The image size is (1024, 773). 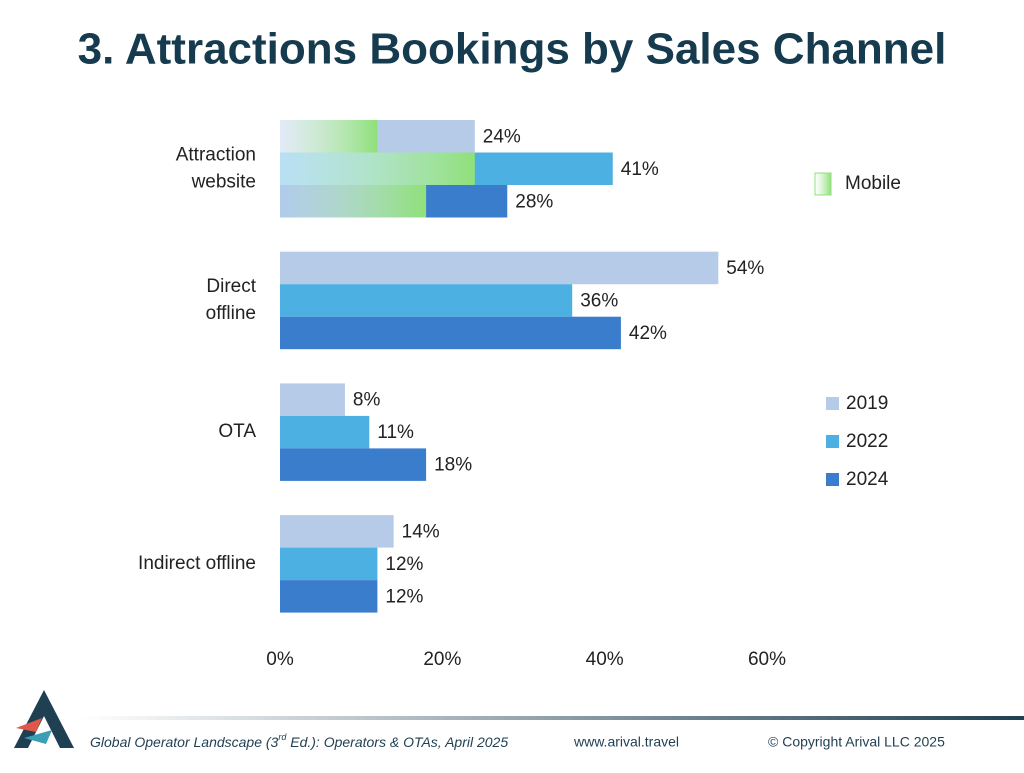 I want to click on x-tick-label: 60%, so click(x=767, y=659).